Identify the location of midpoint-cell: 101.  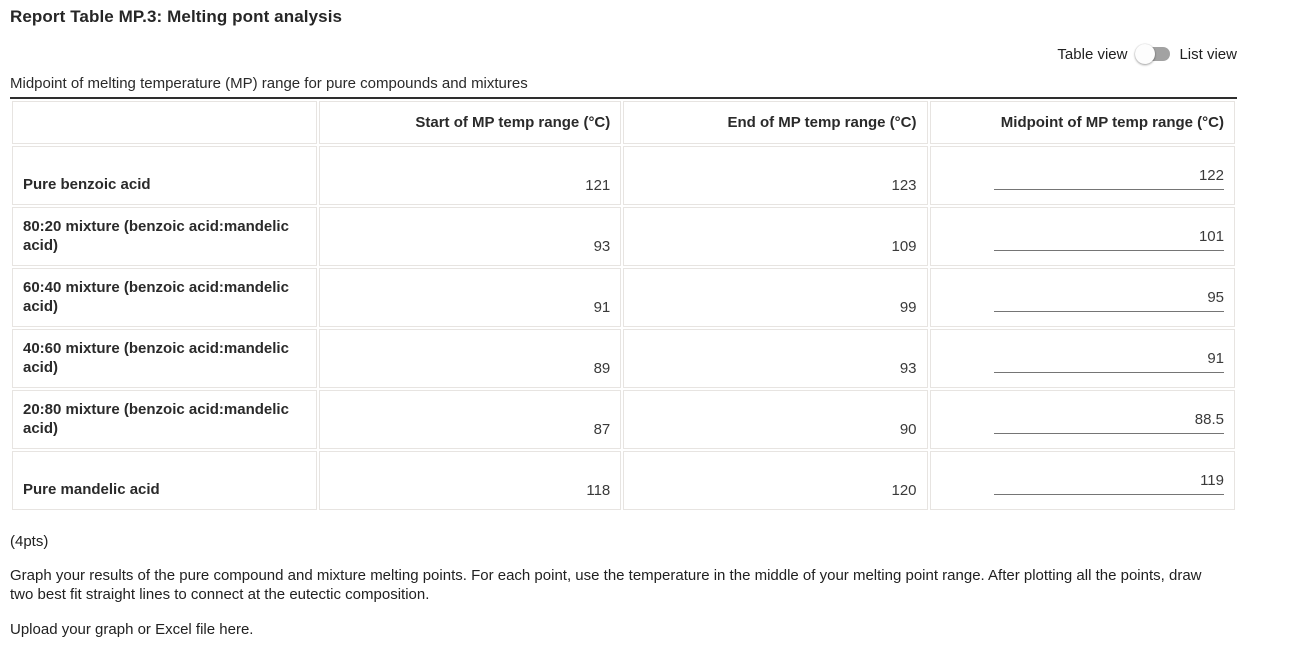
(1082, 236).